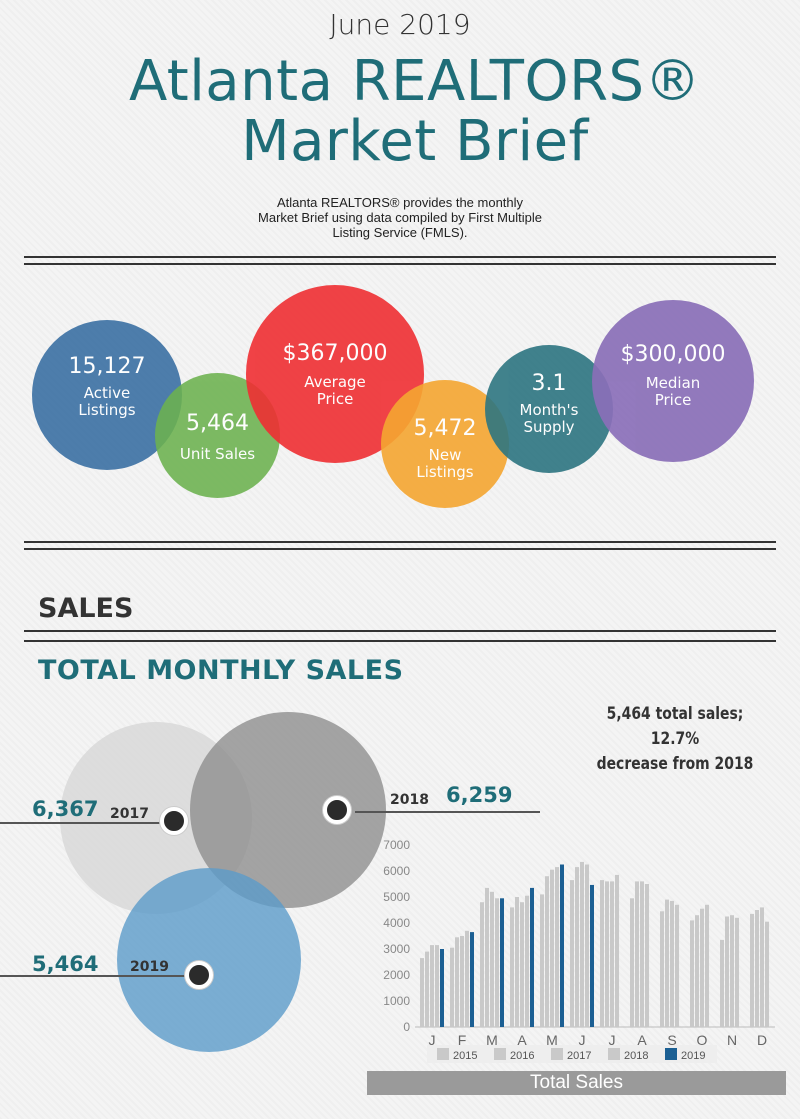 This screenshot has height=1119, width=800. What do you see at coordinates (415, 81) in the screenshot?
I see `page-title-line1: Atlanta REALTORS®` at bounding box center [415, 81].